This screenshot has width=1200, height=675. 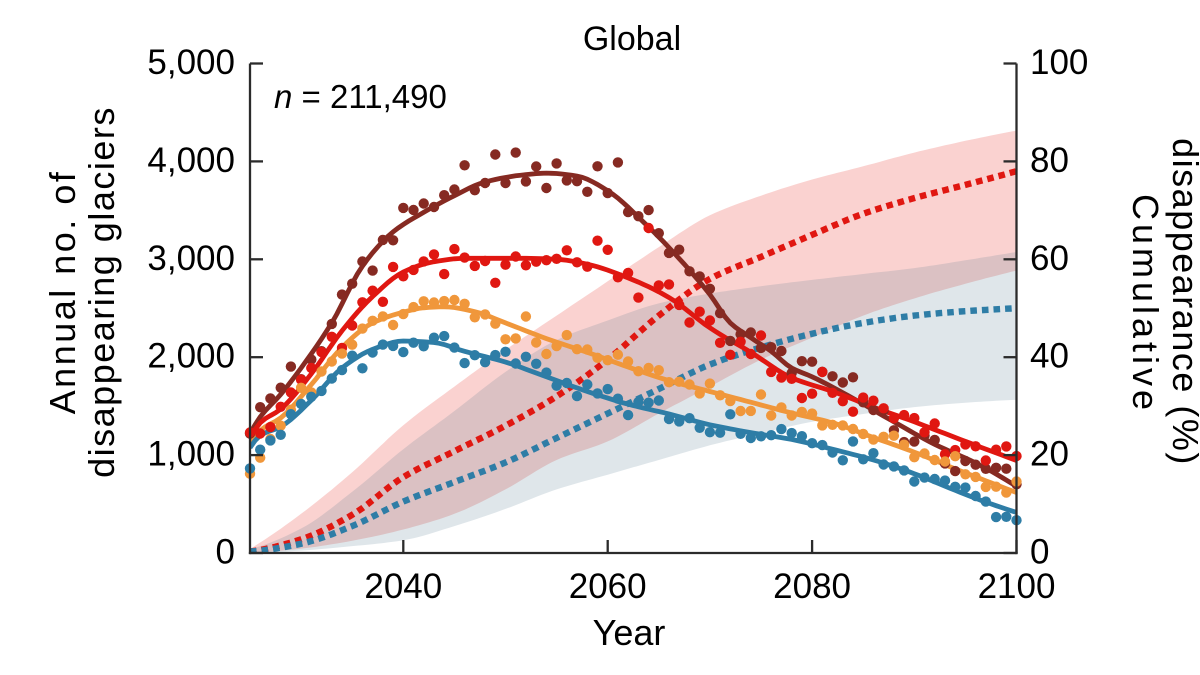 I want to click on svg-text: Year, so click(x=629, y=632).